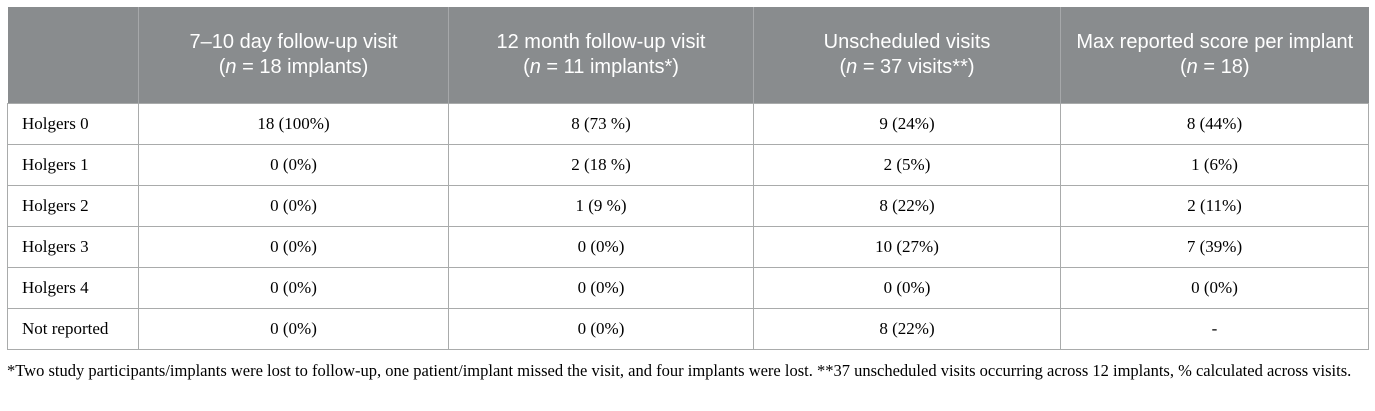 The width and height of the screenshot is (1375, 411). What do you see at coordinates (293, 41) in the screenshot?
I see `column-title: 7–10 day follow-up visit` at bounding box center [293, 41].